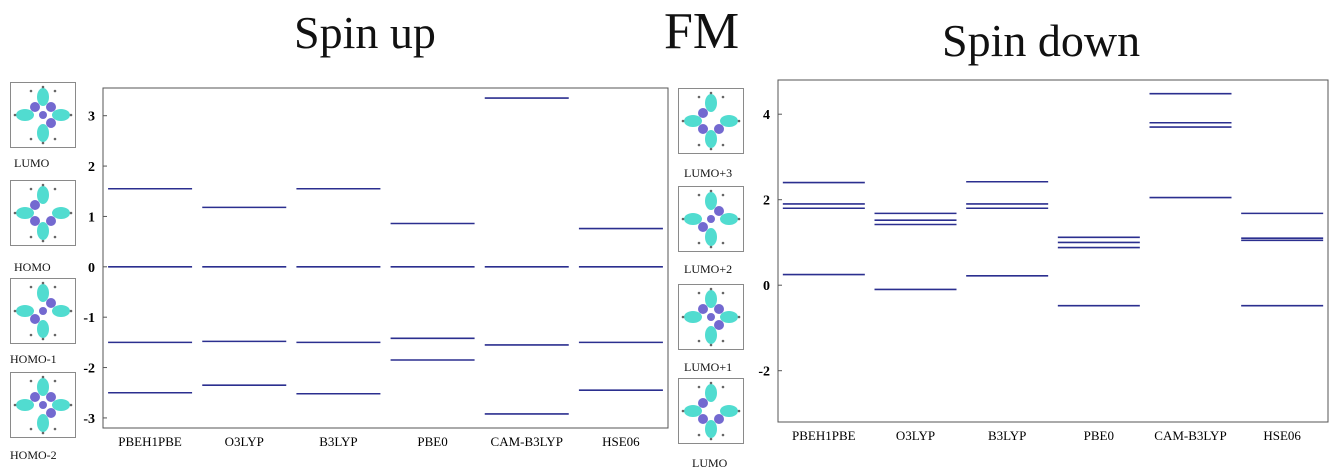 The width and height of the screenshot is (1334, 471). I want to click on x-tick-label: PBEH1PBE, so click(150, 441).